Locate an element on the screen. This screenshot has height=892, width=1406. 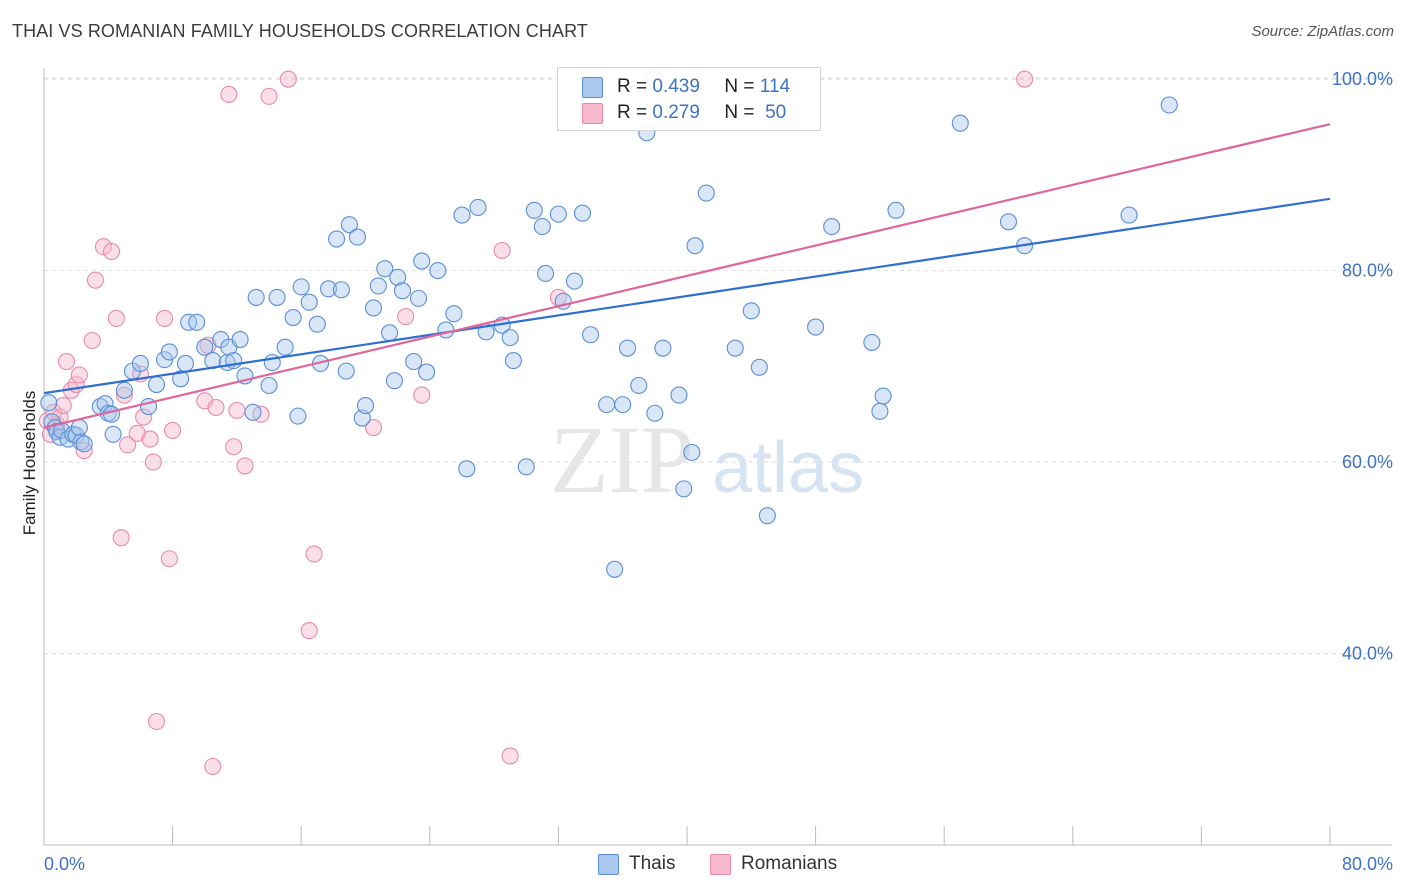
bottom-legend-label-romanians: Romanians is located at coordinates (789, 863).